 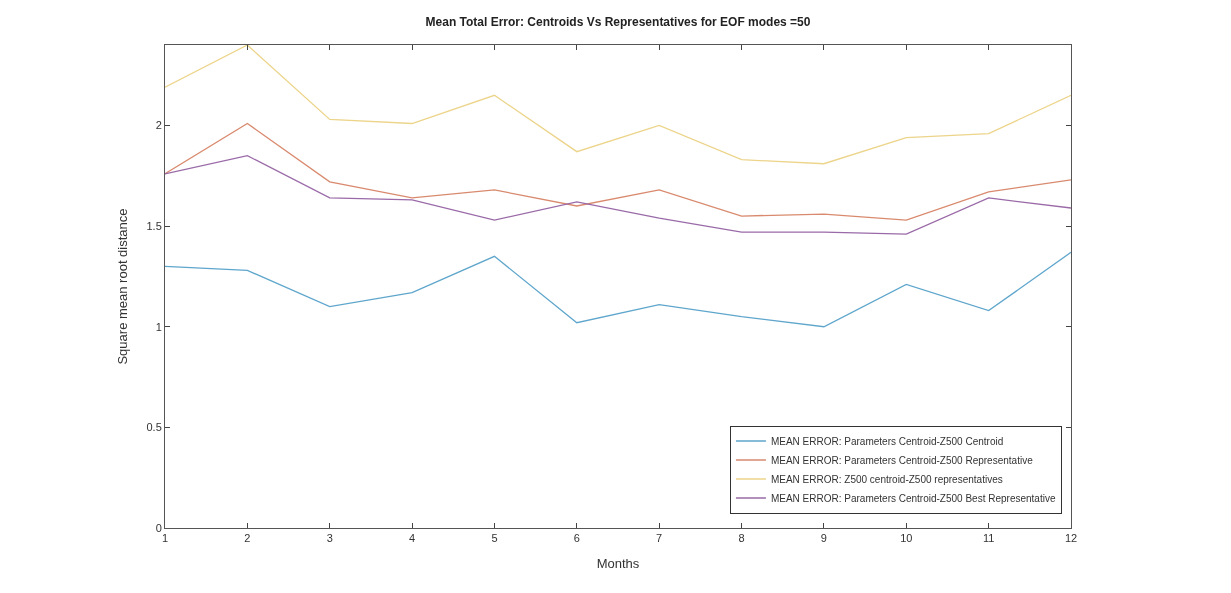 I want to click on y-tick-label: 1, so click(x=158, y=326).